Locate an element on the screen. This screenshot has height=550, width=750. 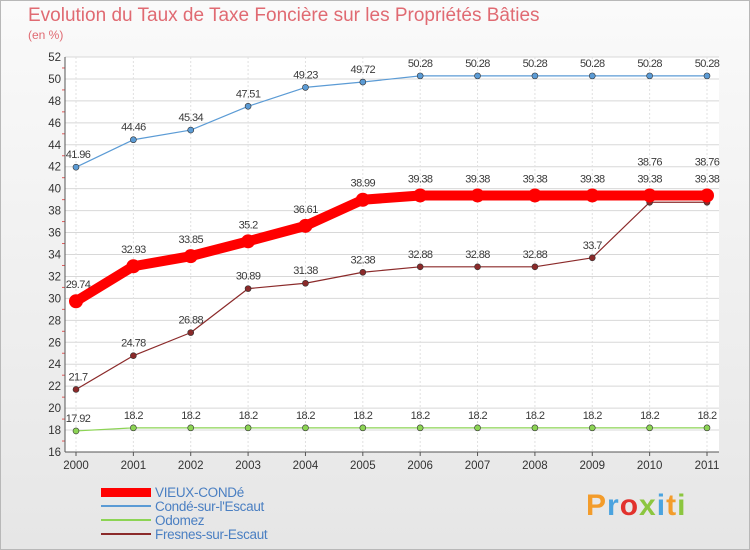
logo-letter: P is located at coordinates (597, 505).